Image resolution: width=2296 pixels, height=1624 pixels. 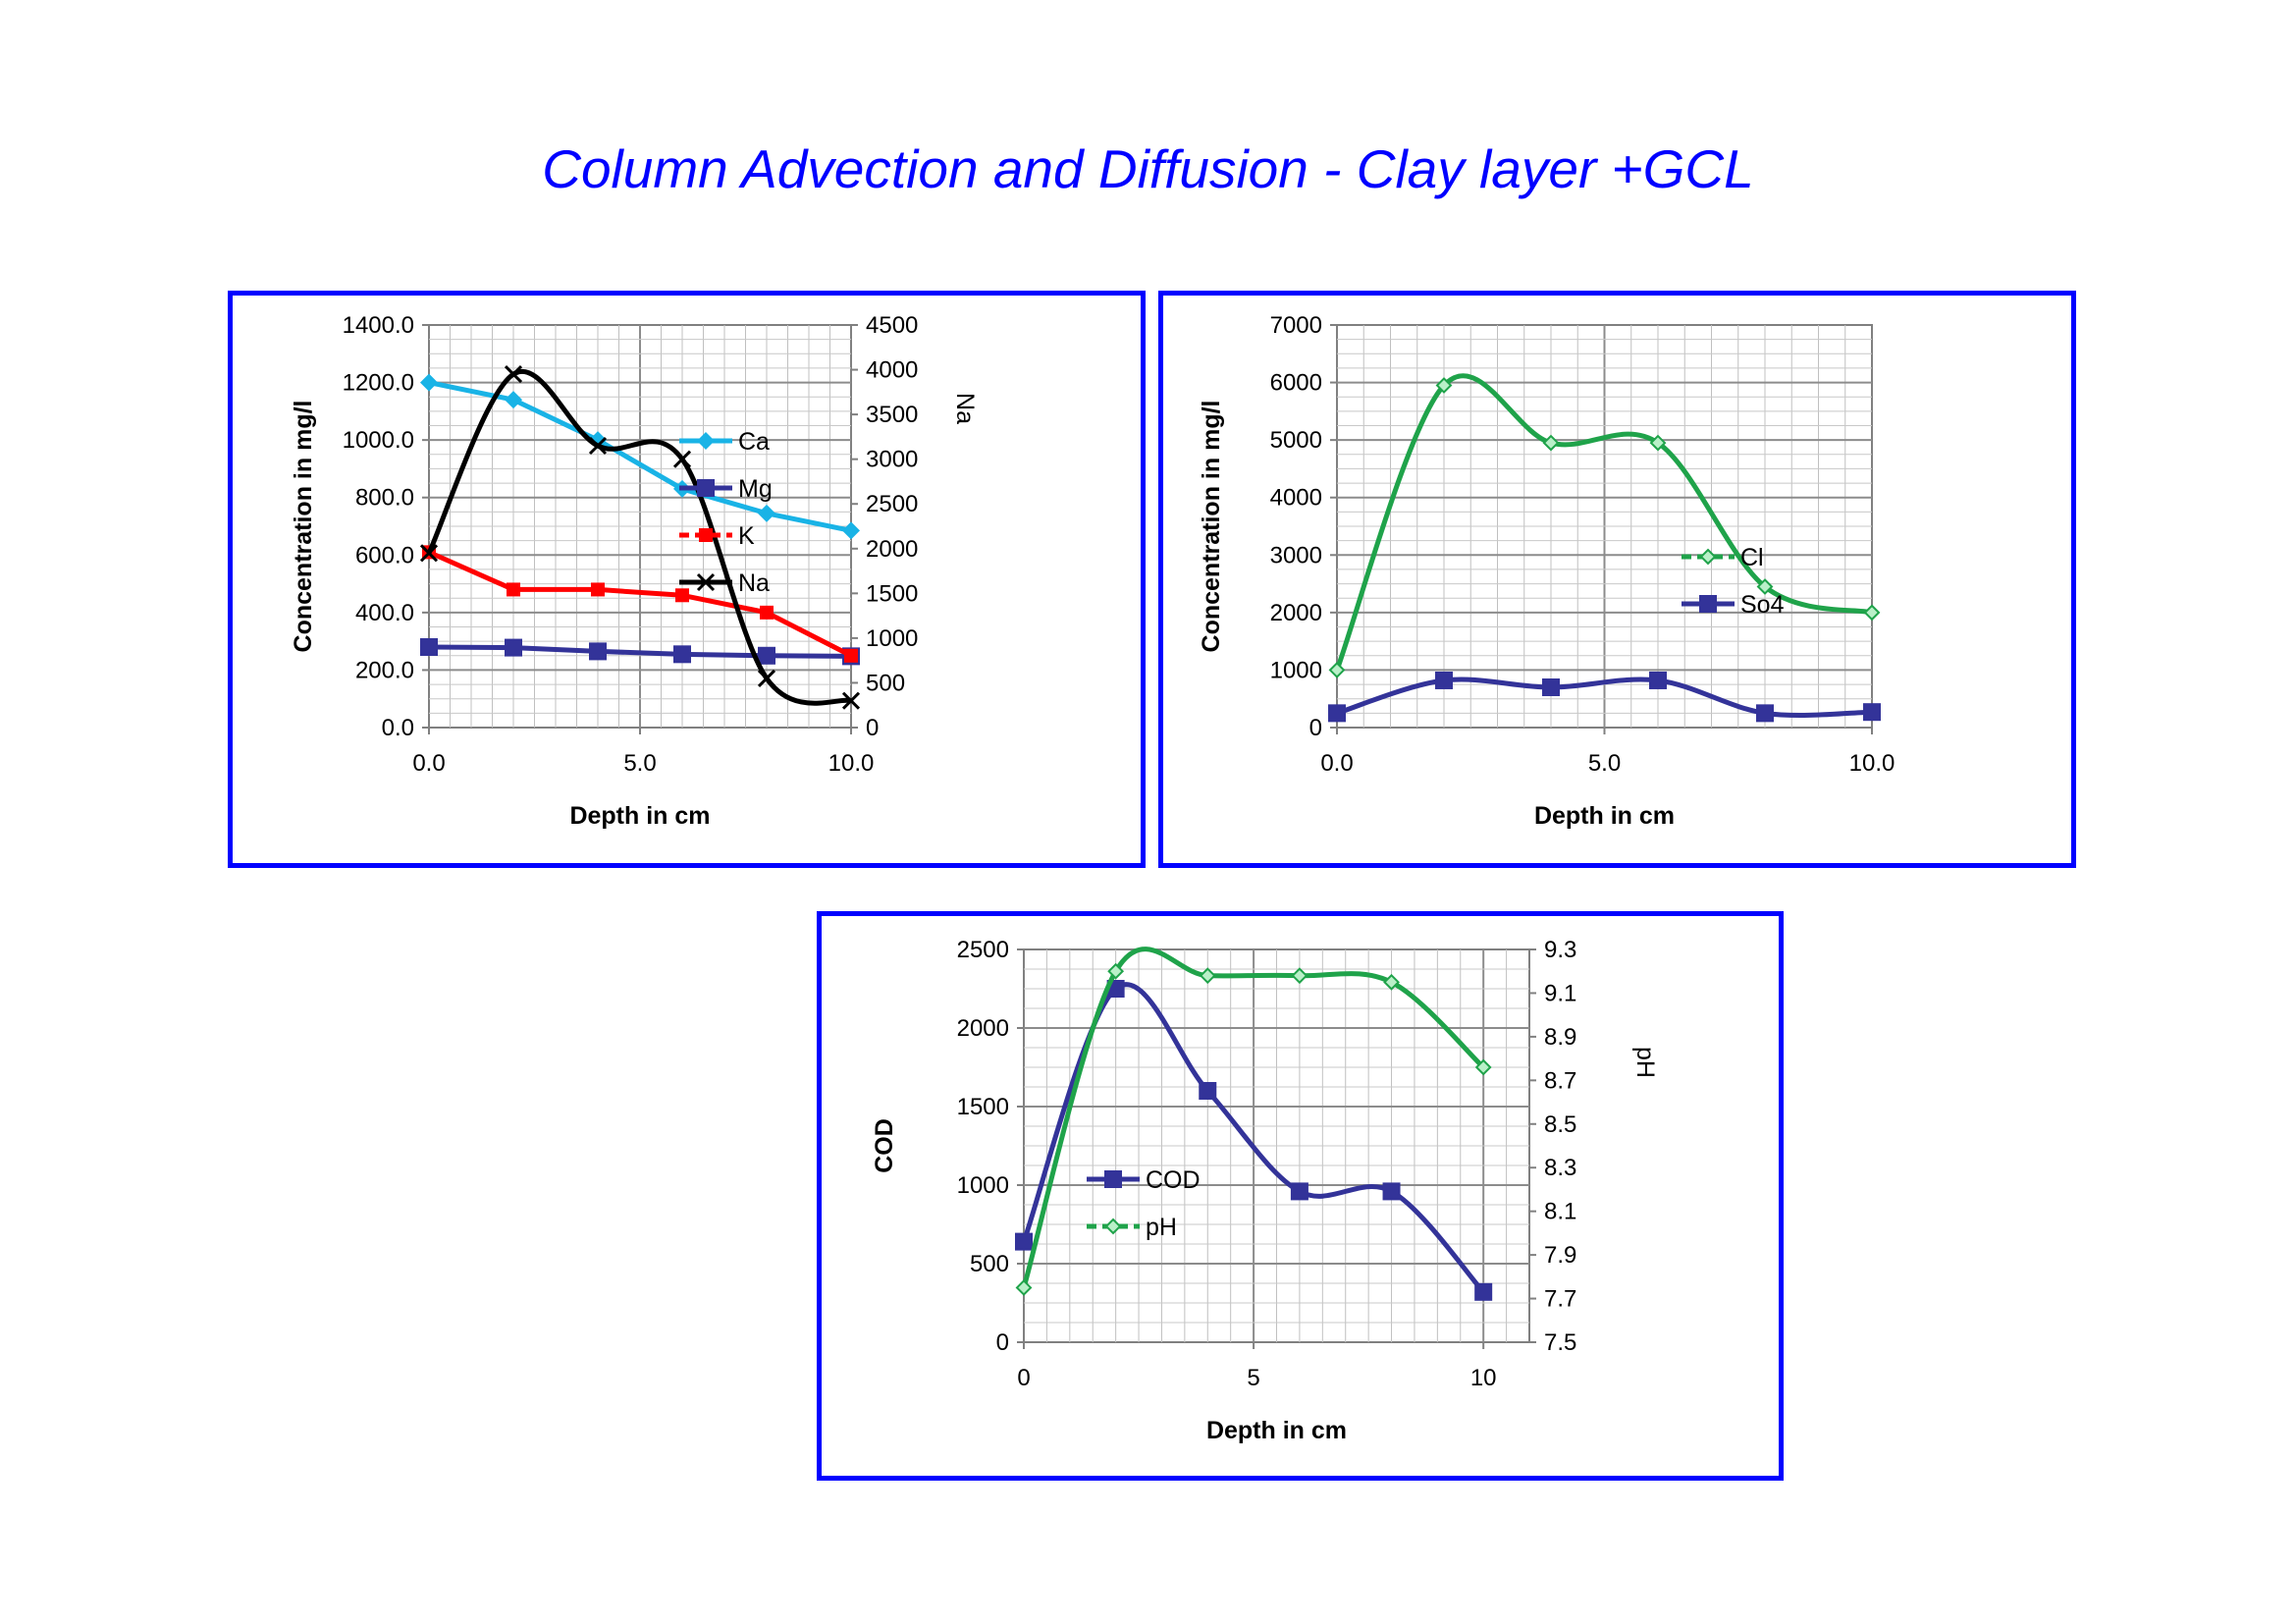 I want to click on y2-tick-label: 9.3, so click(x=1560, y=950).